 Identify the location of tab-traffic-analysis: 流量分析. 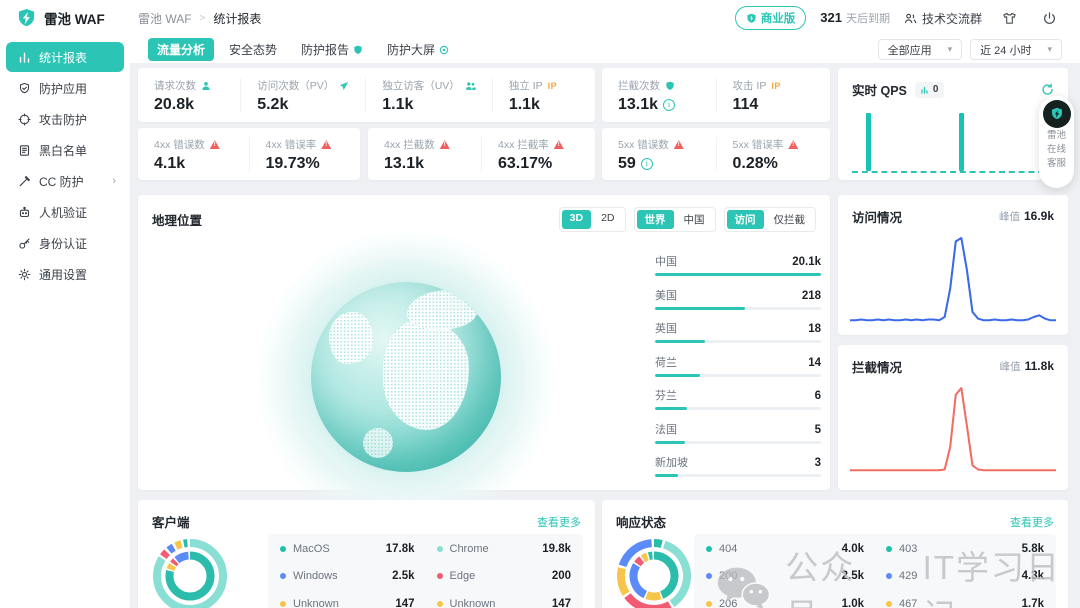
(181, 49).